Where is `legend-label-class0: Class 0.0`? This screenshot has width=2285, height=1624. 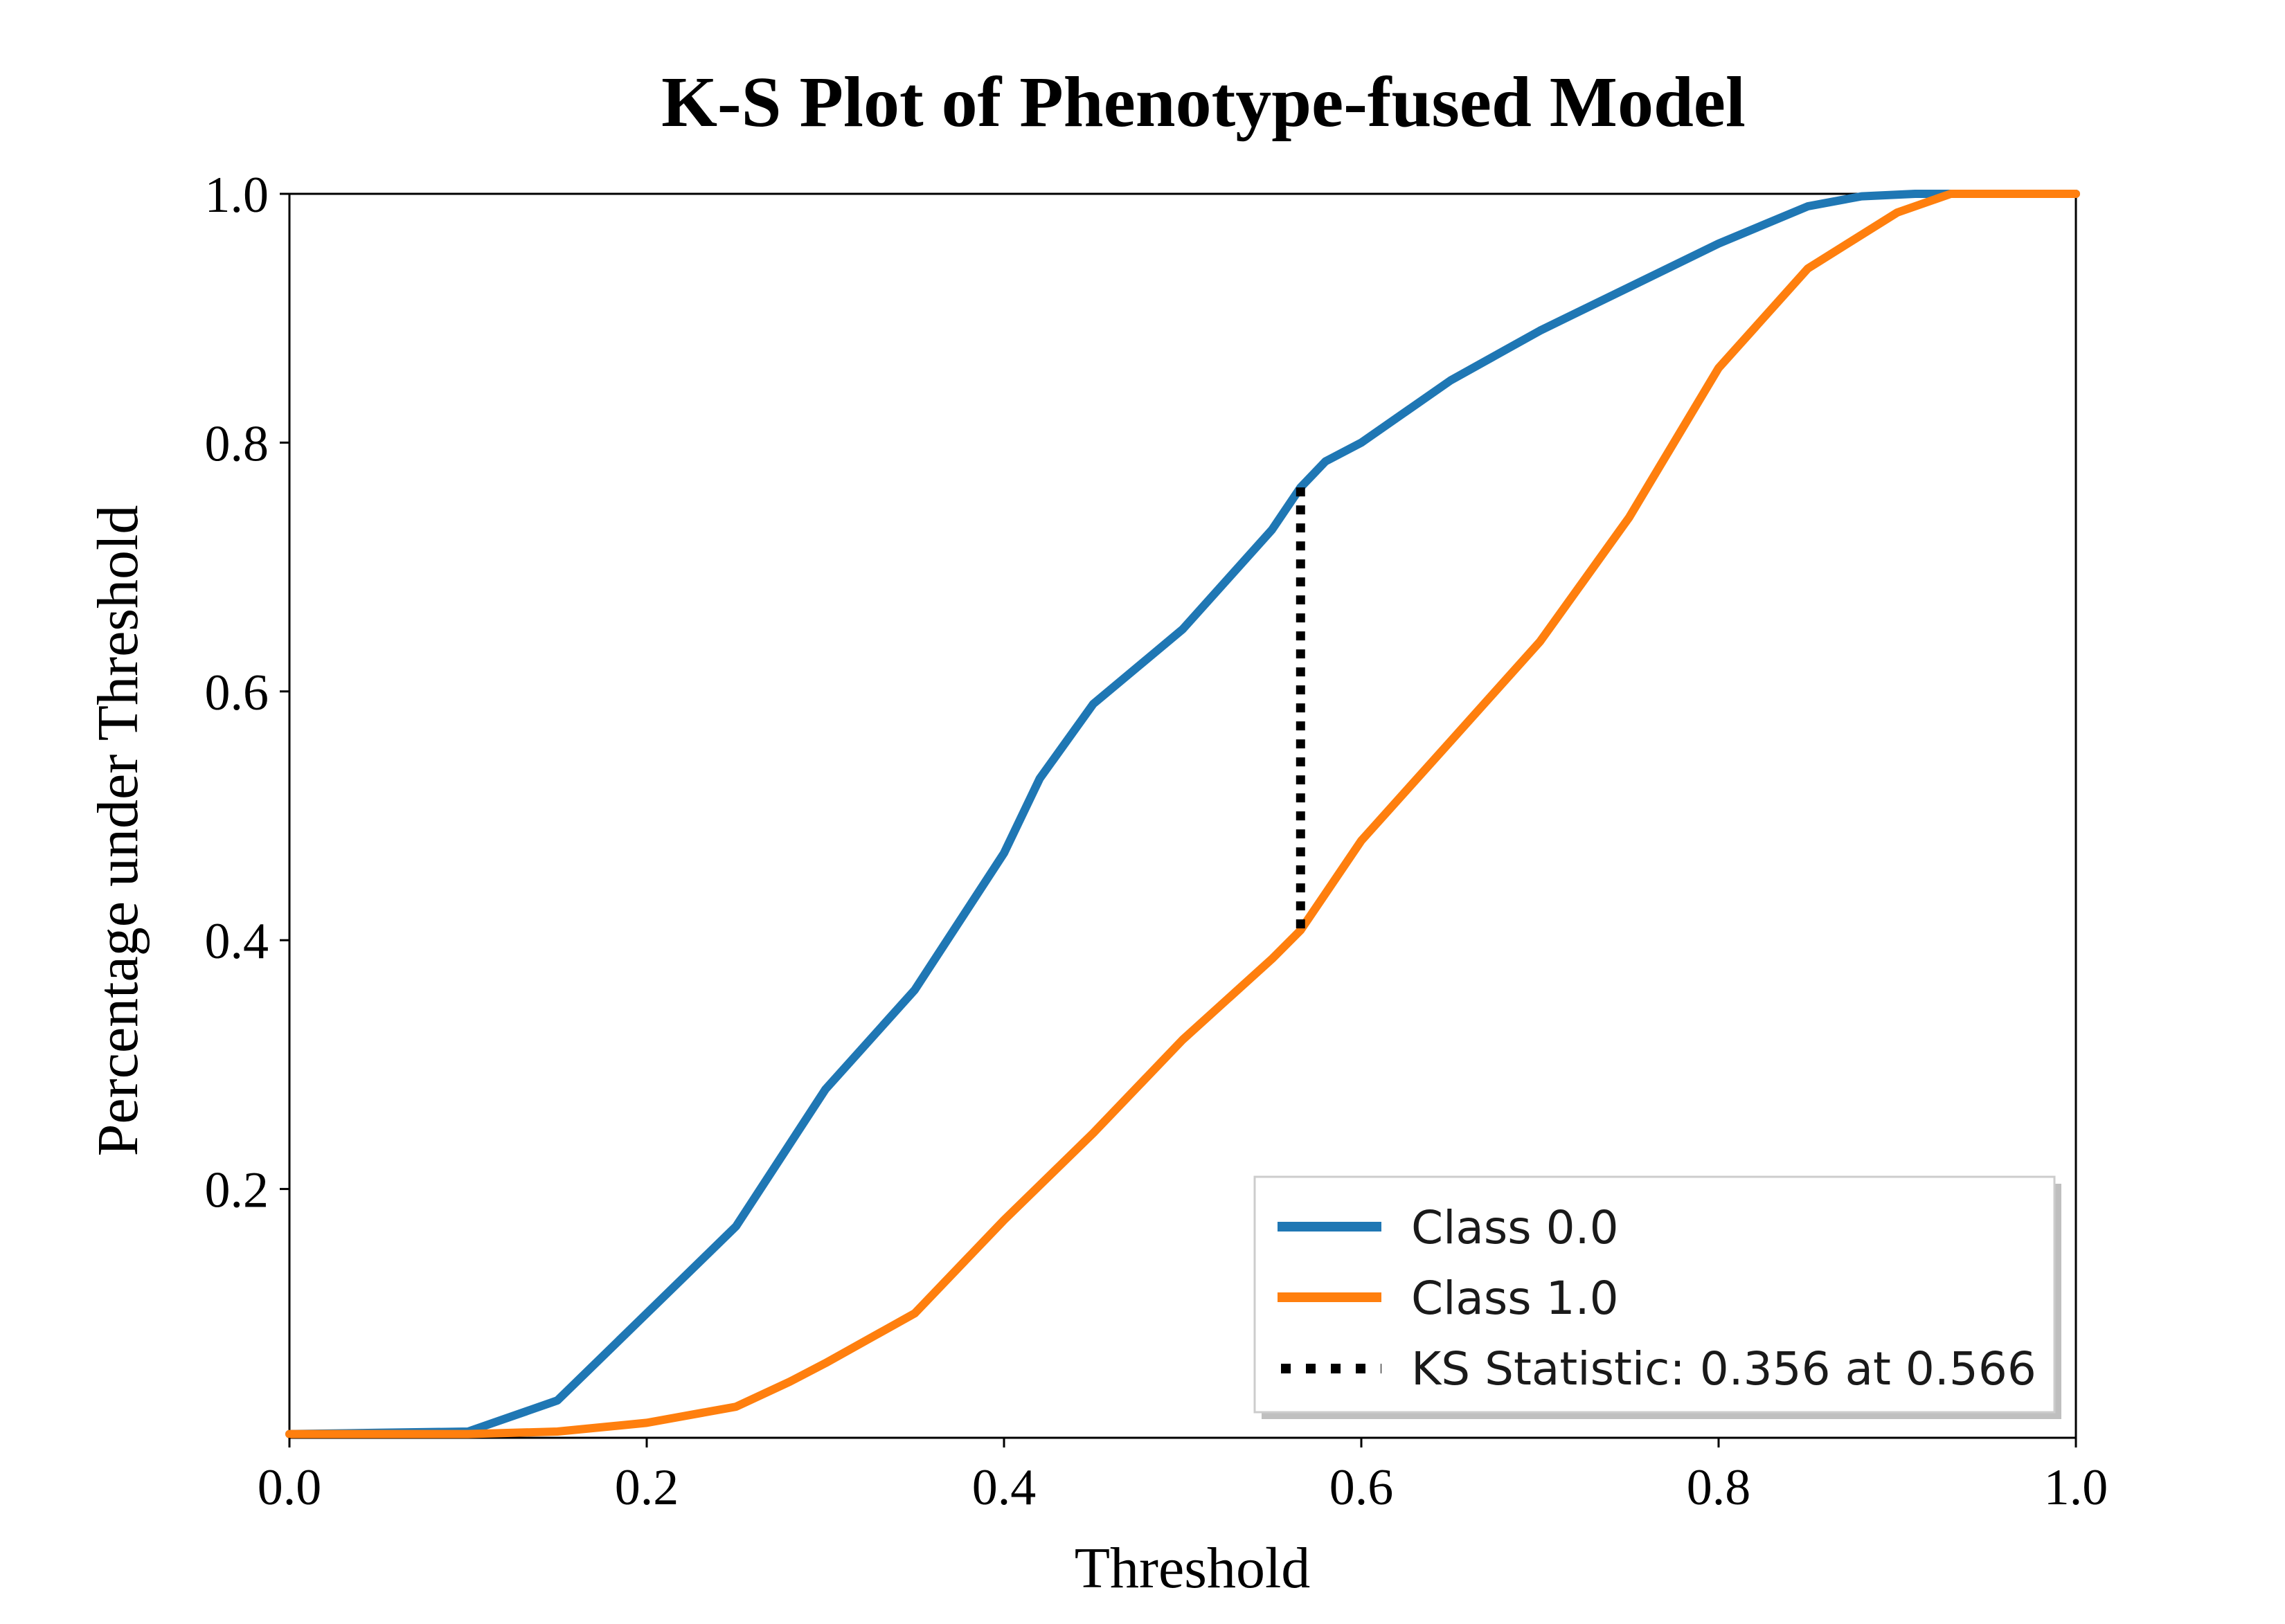
legend-label-class0: Class 0.0 is located at coordinates (1515, 1227).